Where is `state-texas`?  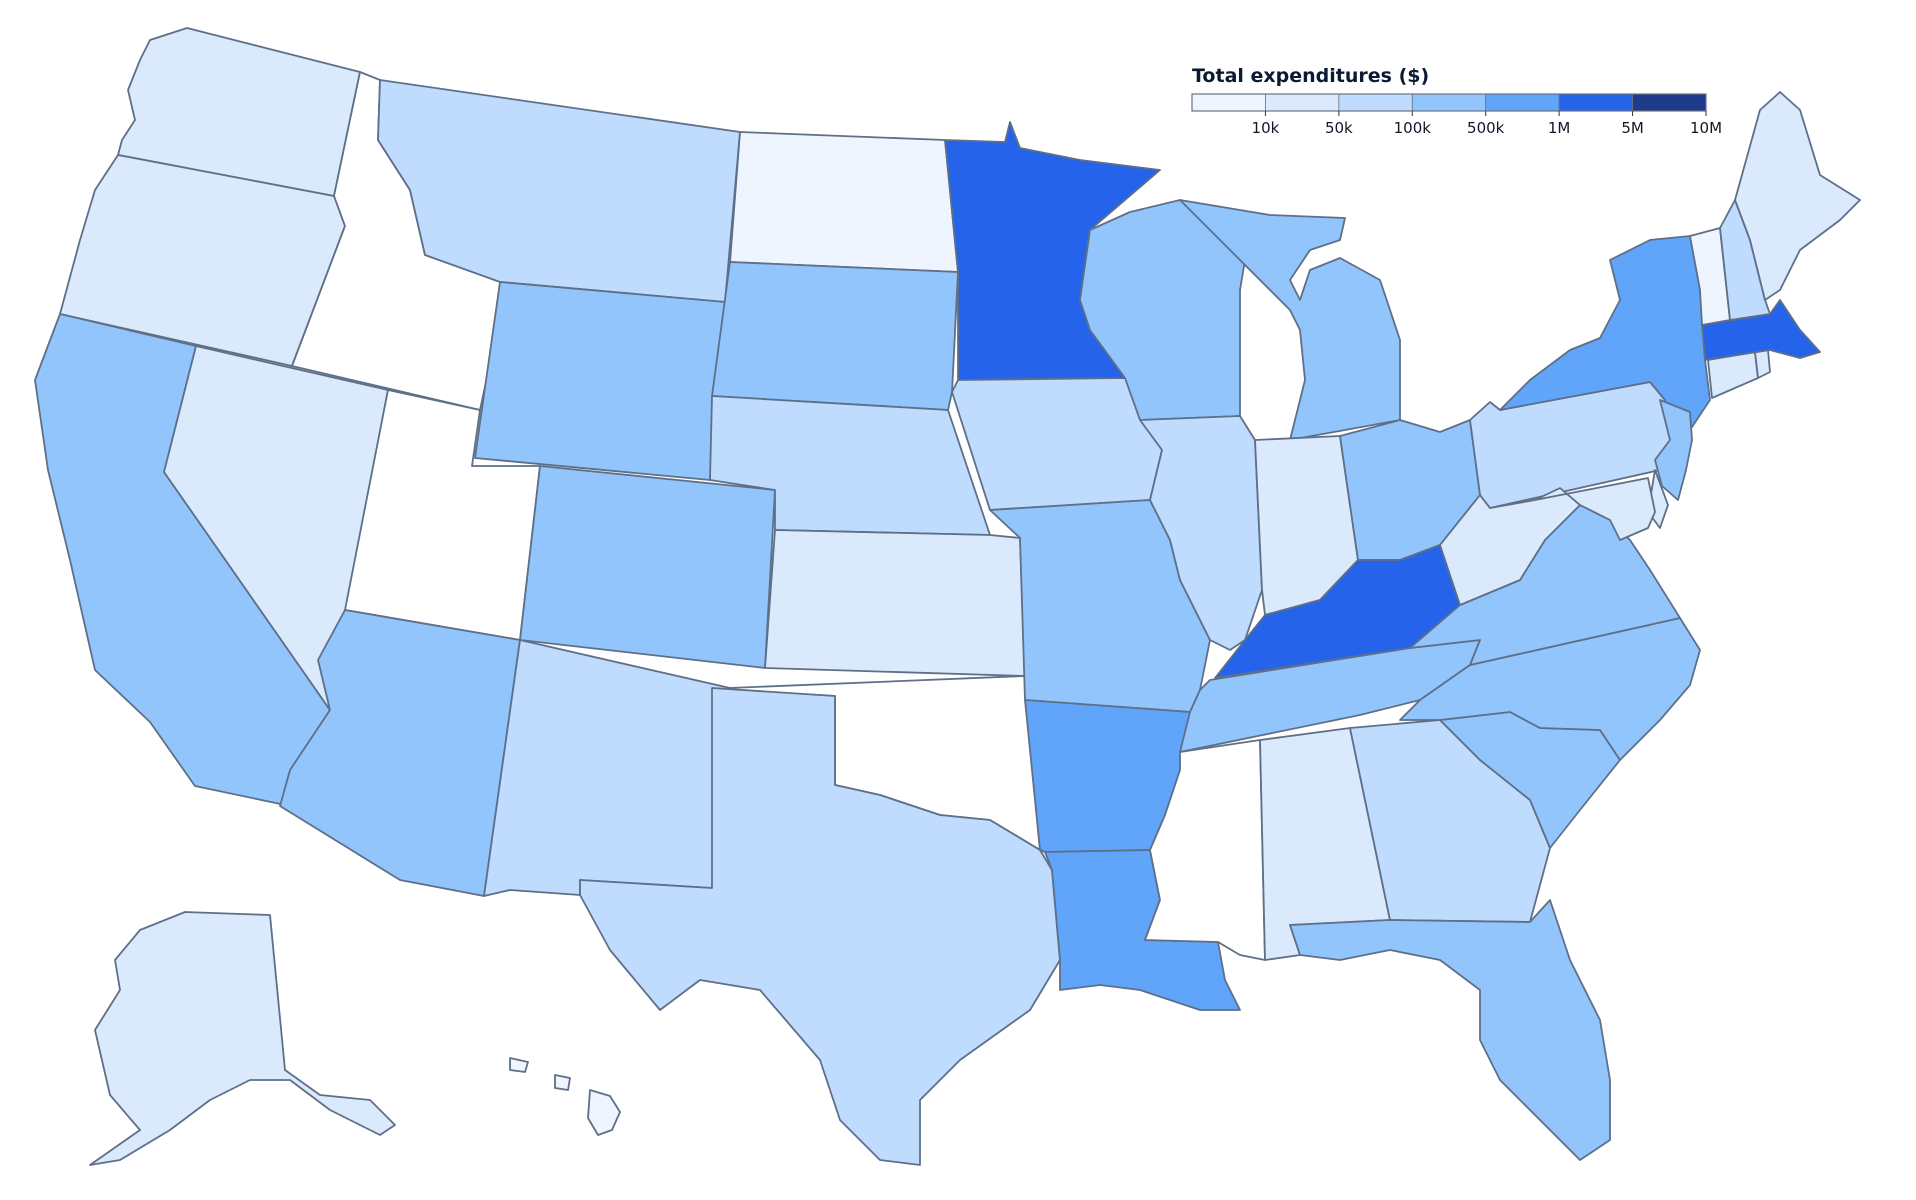 state-texas is located at coordinates (820, 926).